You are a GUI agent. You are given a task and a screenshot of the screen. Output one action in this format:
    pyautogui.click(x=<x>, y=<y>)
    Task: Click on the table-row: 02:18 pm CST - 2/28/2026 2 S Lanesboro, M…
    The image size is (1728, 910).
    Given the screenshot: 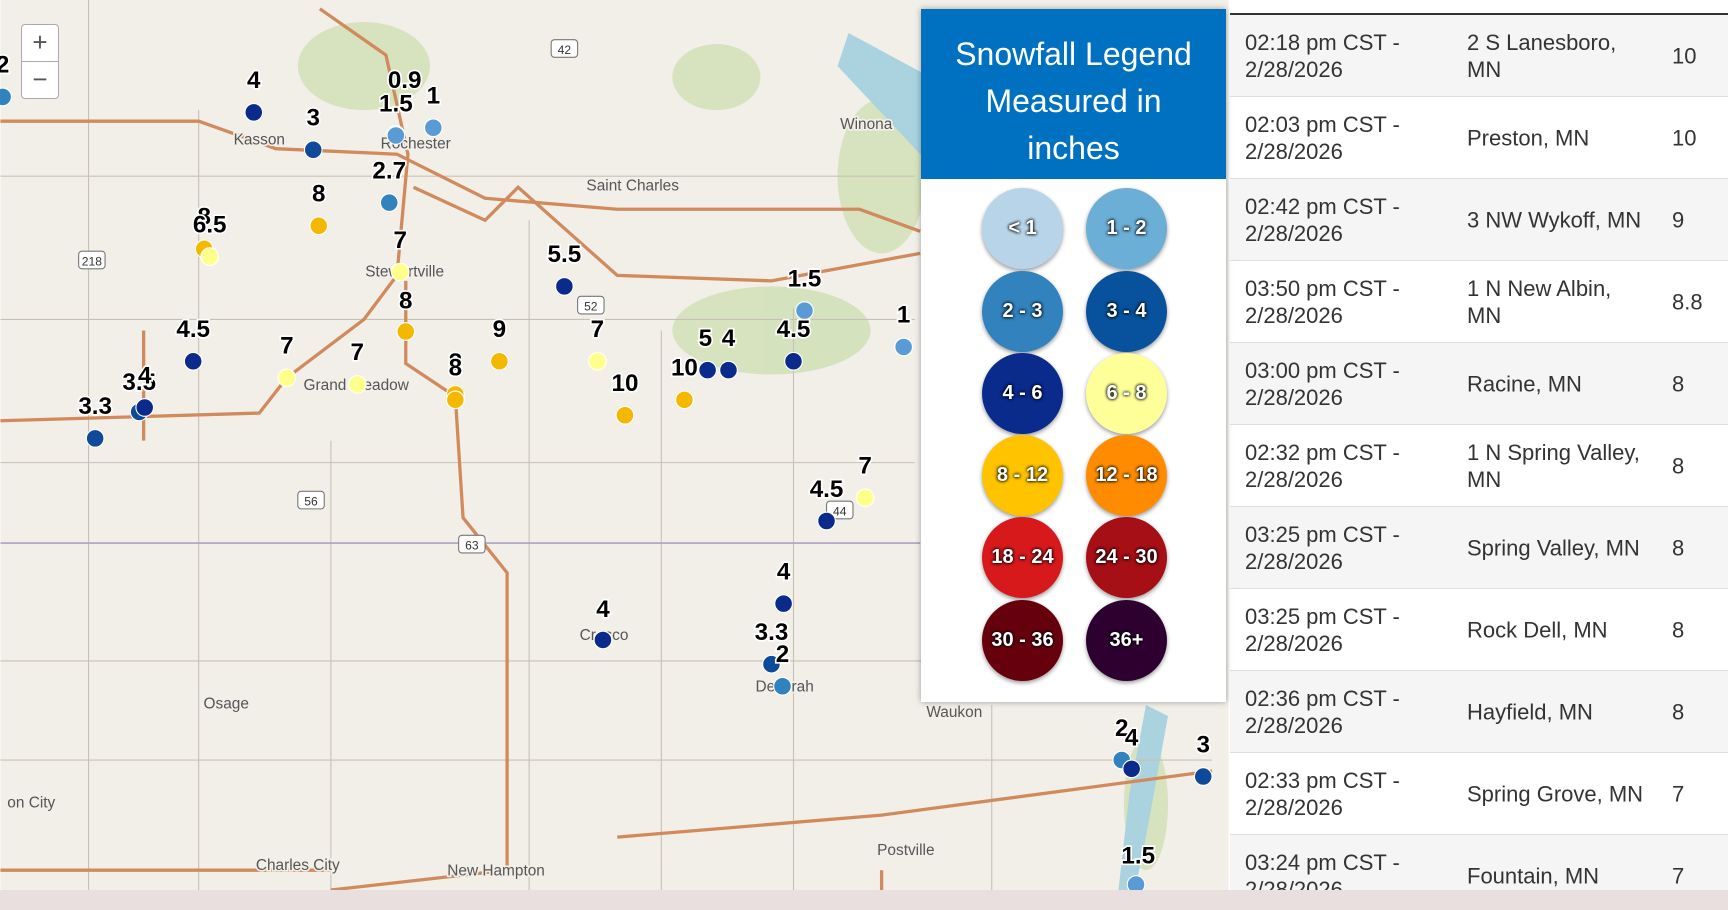 What is the action you would take?
    pyautogui.click(x=1479, y=56)
    